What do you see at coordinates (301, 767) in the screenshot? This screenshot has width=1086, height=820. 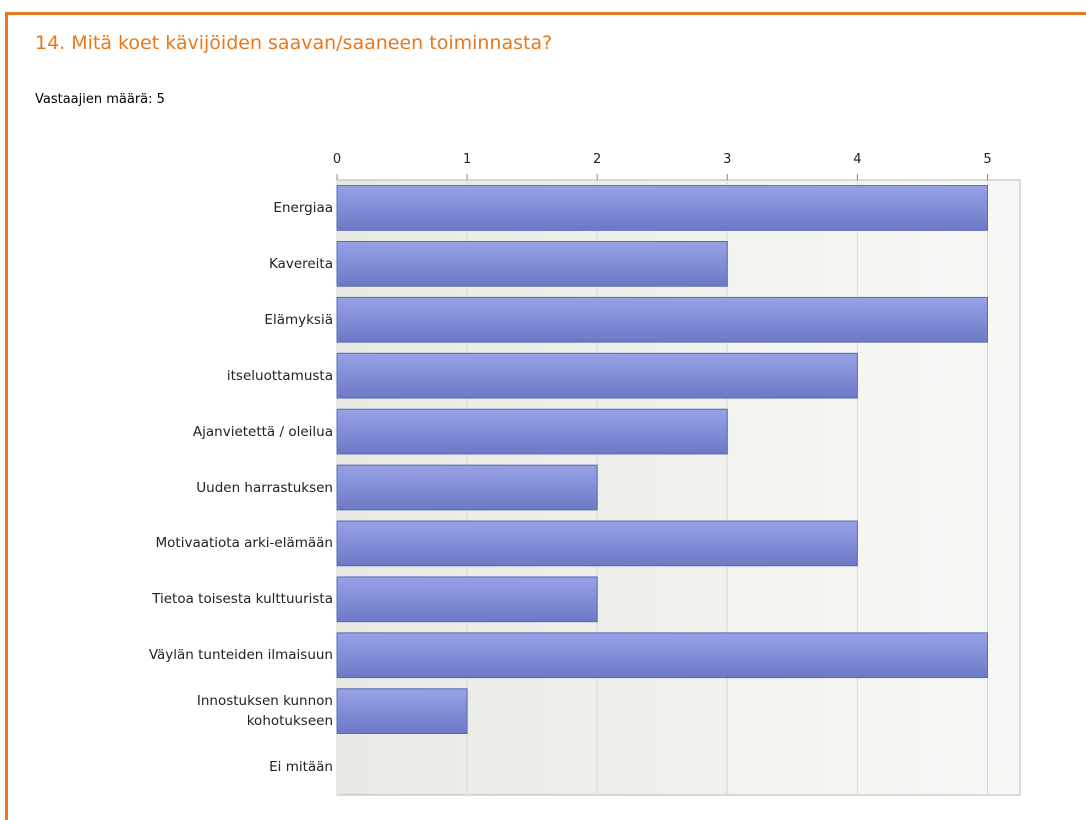 I see `y-tick-label: Ei mitään` at bounding box center [301, 767].